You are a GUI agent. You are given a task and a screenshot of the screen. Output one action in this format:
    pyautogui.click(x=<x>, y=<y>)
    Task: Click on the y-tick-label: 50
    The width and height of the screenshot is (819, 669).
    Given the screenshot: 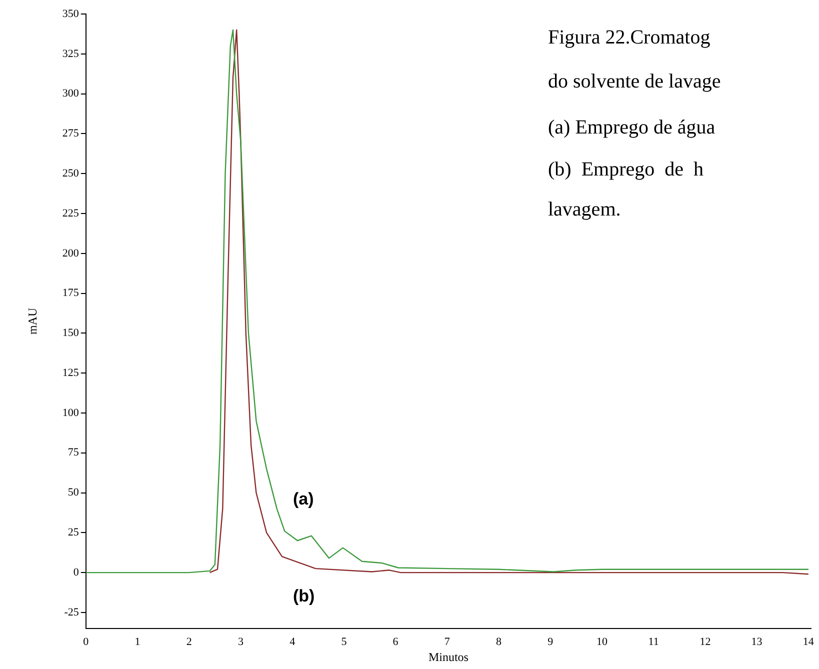 What is the action you would take?
    pyautogui.click(x=74, y=492)
    